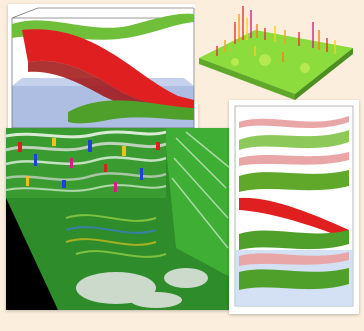  I want to click on black-wedge, so click(32, 254).